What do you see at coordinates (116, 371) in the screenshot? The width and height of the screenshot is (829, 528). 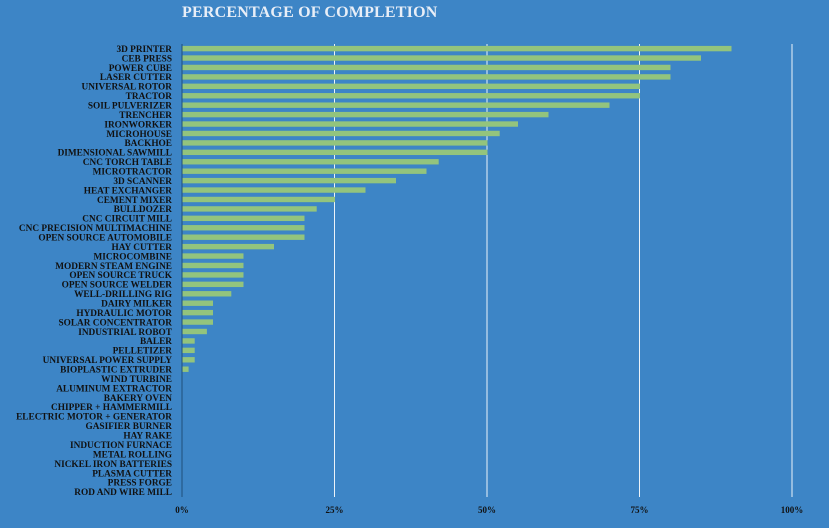 I see `category-label: BIOPLASTIC EXTRUDER` at bounding box center [116, 371].